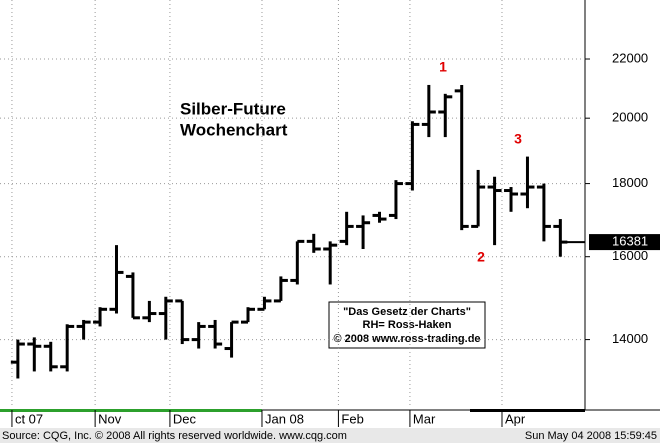 The height and width of the screenshot is (443, 660). What do you see at coordinates (630, 255) in the screenshot?
I see `y-tick-label: 16000` at bounding box center [630, 255].